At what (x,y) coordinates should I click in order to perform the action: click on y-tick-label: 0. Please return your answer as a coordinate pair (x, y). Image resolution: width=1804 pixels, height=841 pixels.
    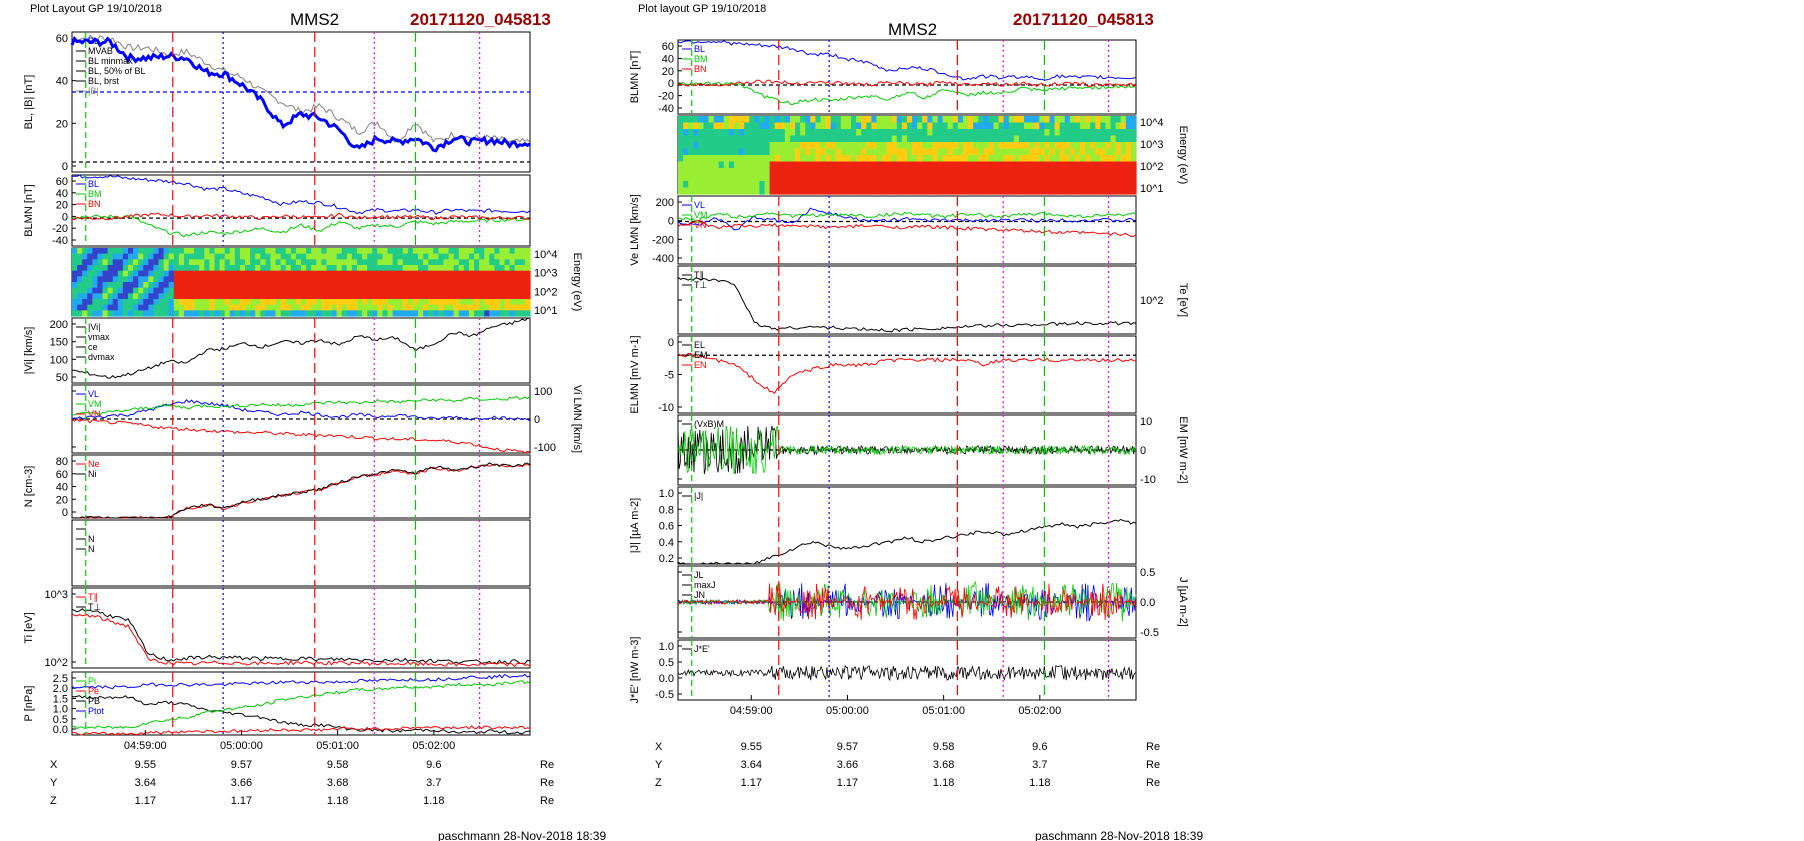
    Looking at the image, I should click on (65, 167).